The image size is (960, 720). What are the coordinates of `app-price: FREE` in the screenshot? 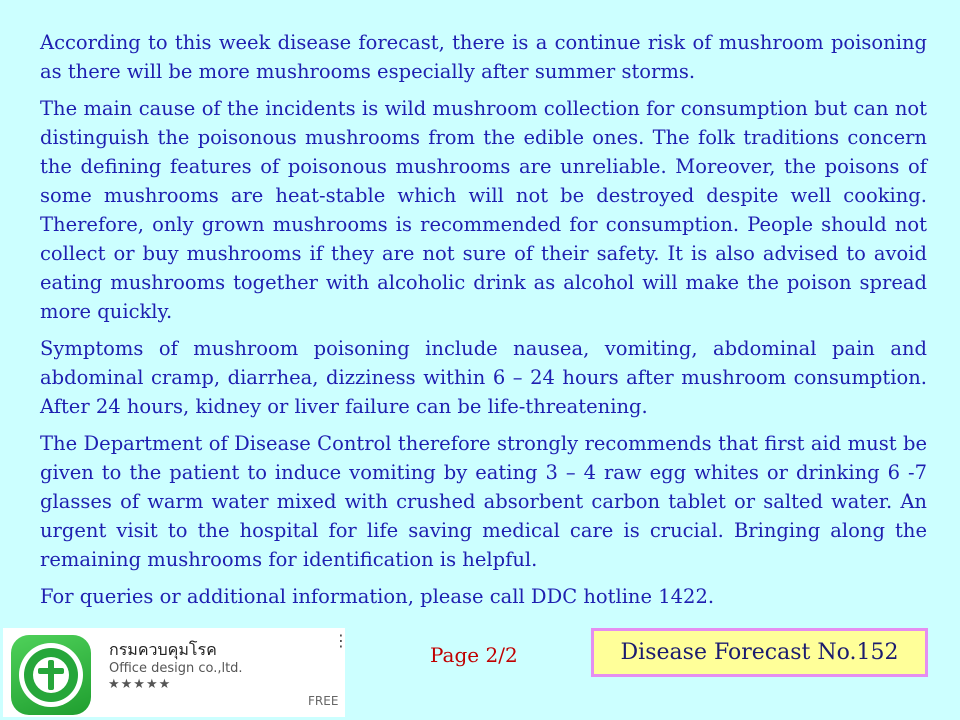 It's located at (323, 701).